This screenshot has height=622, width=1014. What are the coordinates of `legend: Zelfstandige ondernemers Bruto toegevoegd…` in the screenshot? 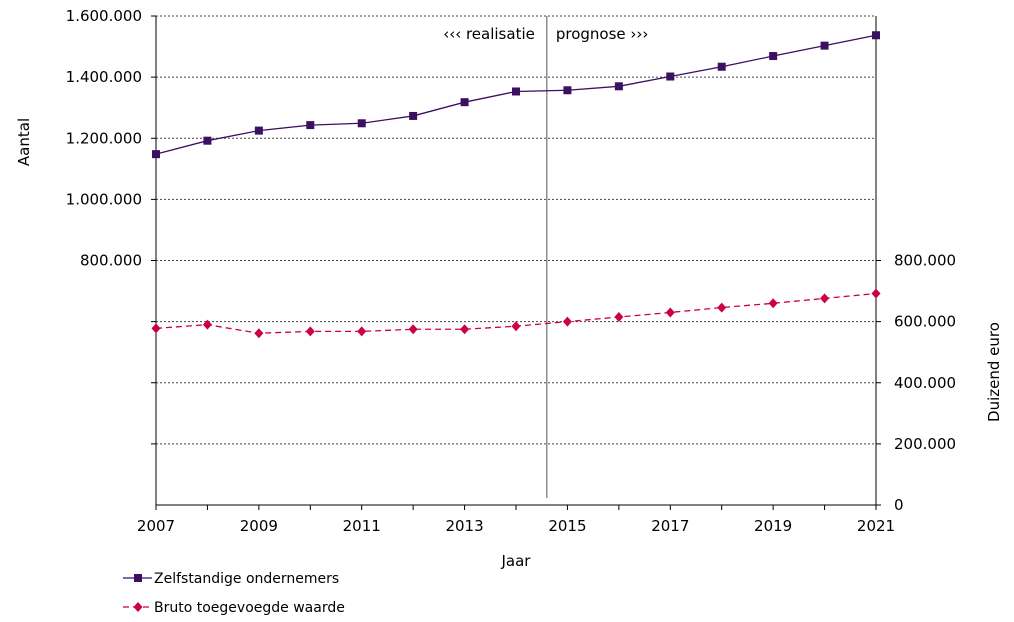 It's located at (234, 593).